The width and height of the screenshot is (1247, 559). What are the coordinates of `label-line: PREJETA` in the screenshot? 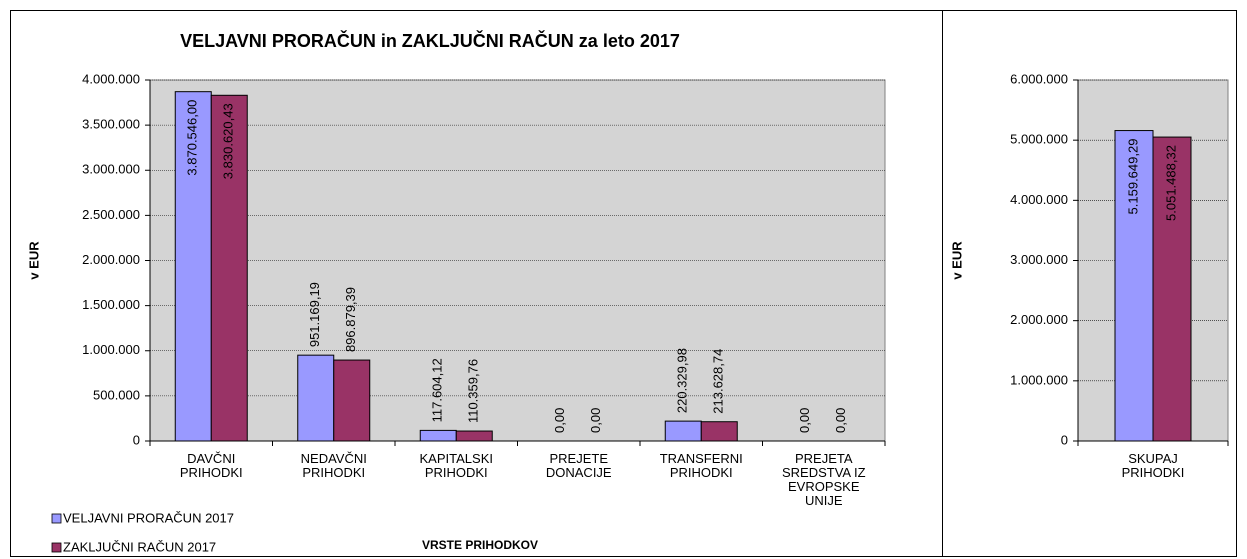 It's located at (824, 458).